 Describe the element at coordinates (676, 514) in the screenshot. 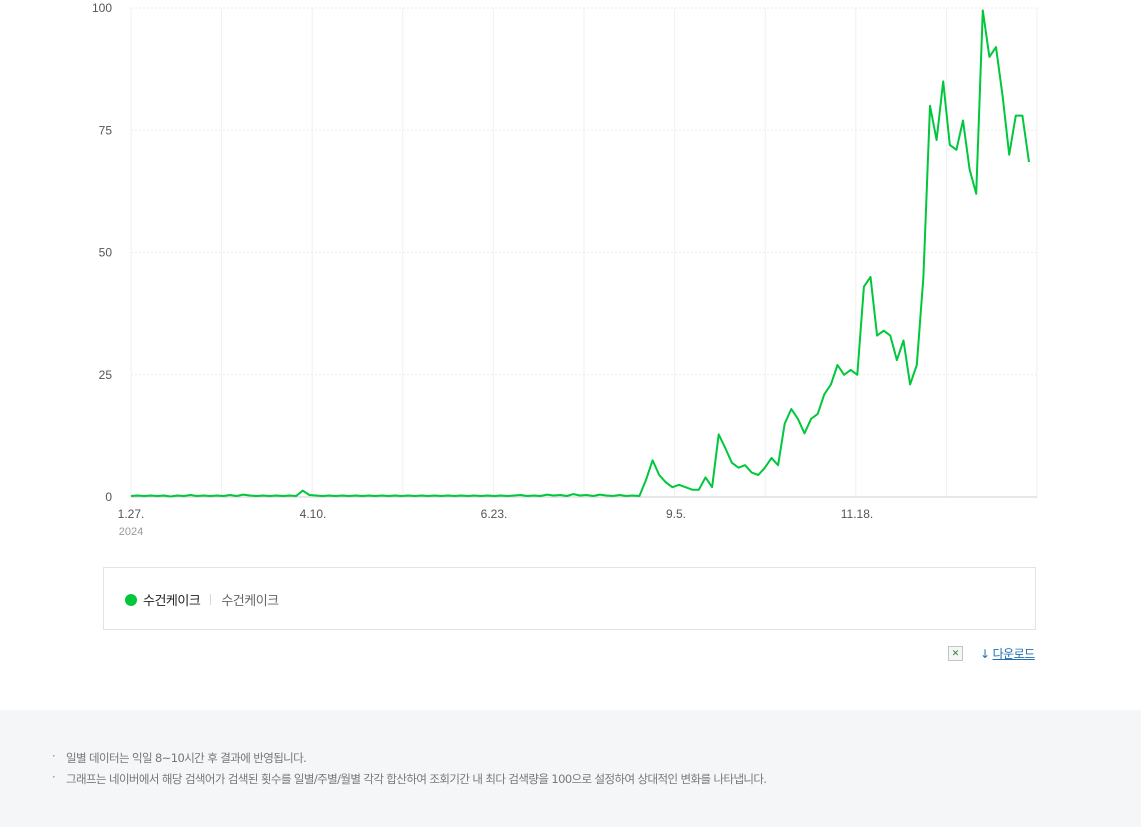

I see `x-tick-label: 9.5.` at that location.